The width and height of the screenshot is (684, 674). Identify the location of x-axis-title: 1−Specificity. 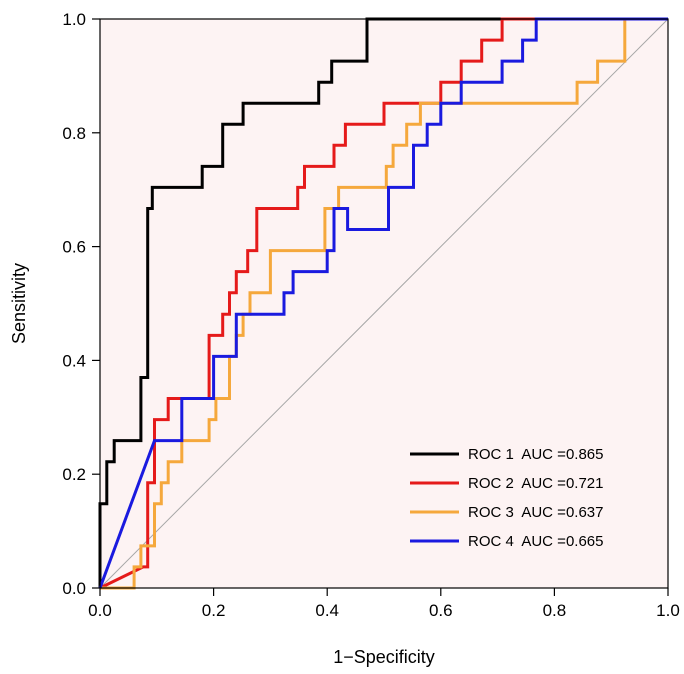
(384, 657).